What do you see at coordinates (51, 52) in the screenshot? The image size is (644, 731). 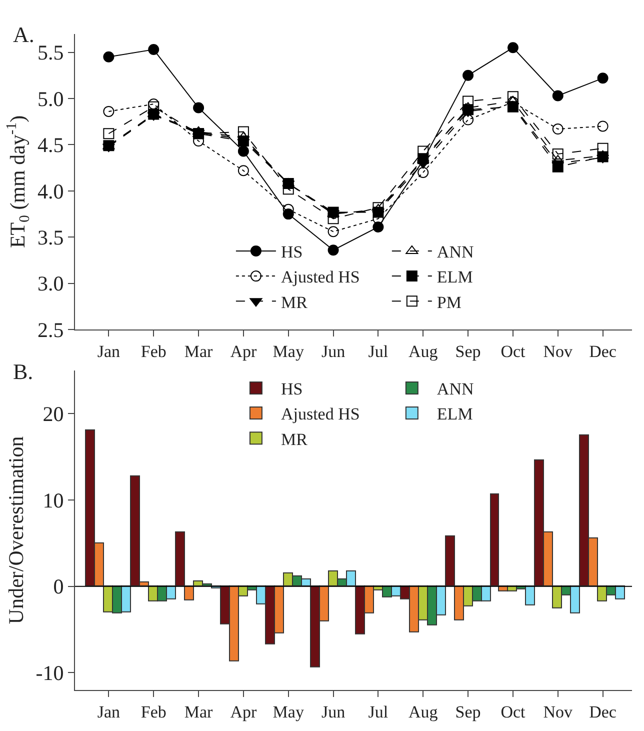 I see `y-tick-label: 5.5` at bounding box center [51, 52].